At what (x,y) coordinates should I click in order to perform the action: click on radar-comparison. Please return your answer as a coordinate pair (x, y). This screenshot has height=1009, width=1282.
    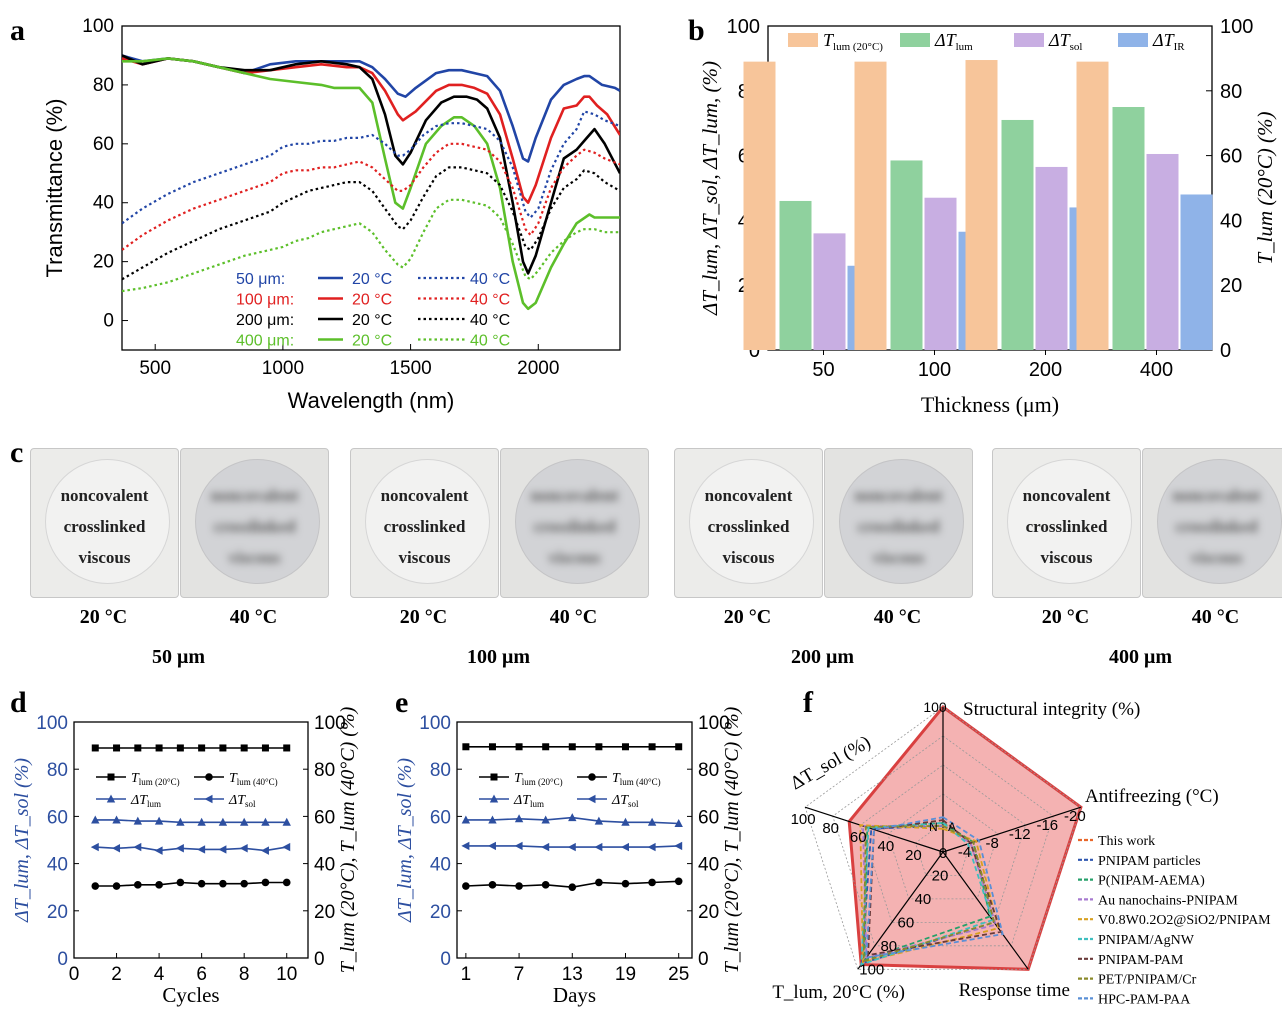
    Looking at the image, I should click on (929, 893).